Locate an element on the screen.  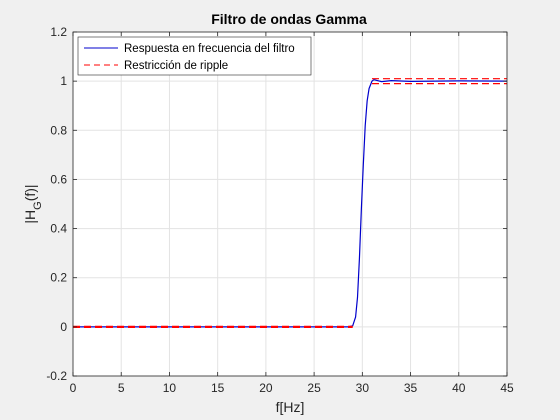
y-tick-label: 0.6 is located at coordinates (58, 179).